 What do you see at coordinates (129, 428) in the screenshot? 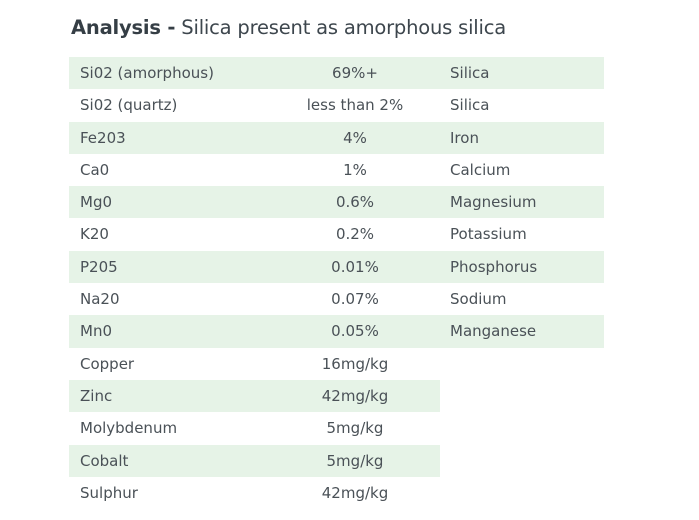
I see `trace-element-name: Molybdenum` at bounding box center [129, 428].